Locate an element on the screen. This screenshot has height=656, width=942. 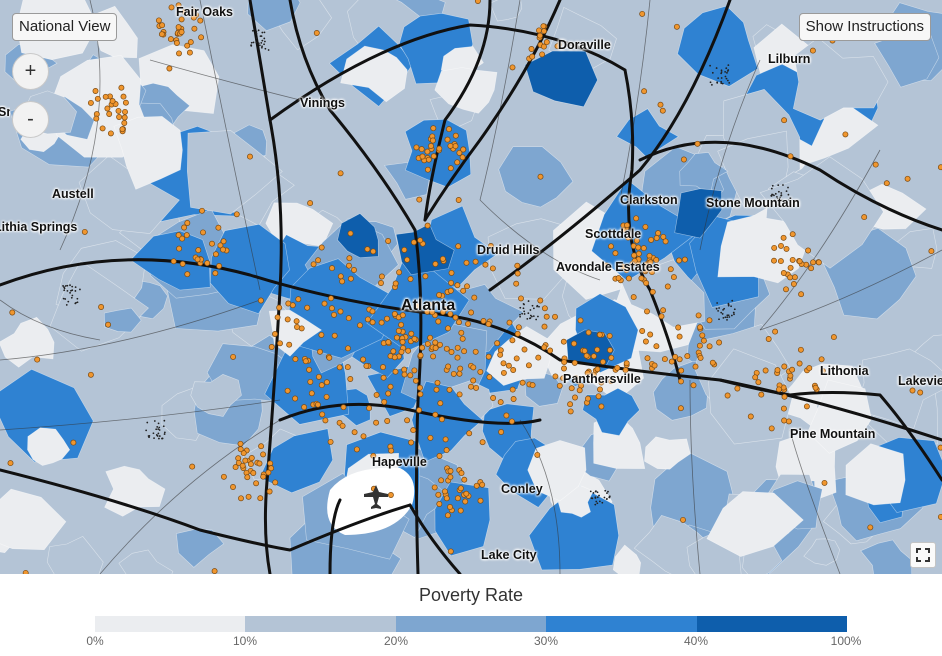
zoom-in-button: + is located at coordinates (30, 71).